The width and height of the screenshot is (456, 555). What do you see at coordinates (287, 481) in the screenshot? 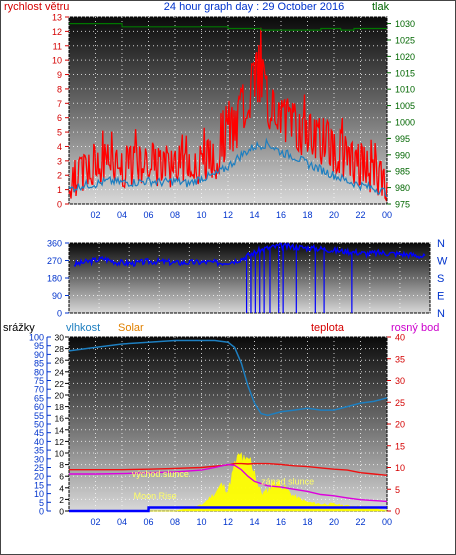
I see `annotation-sunset: západ slunce` at bounding box center [287, 481].